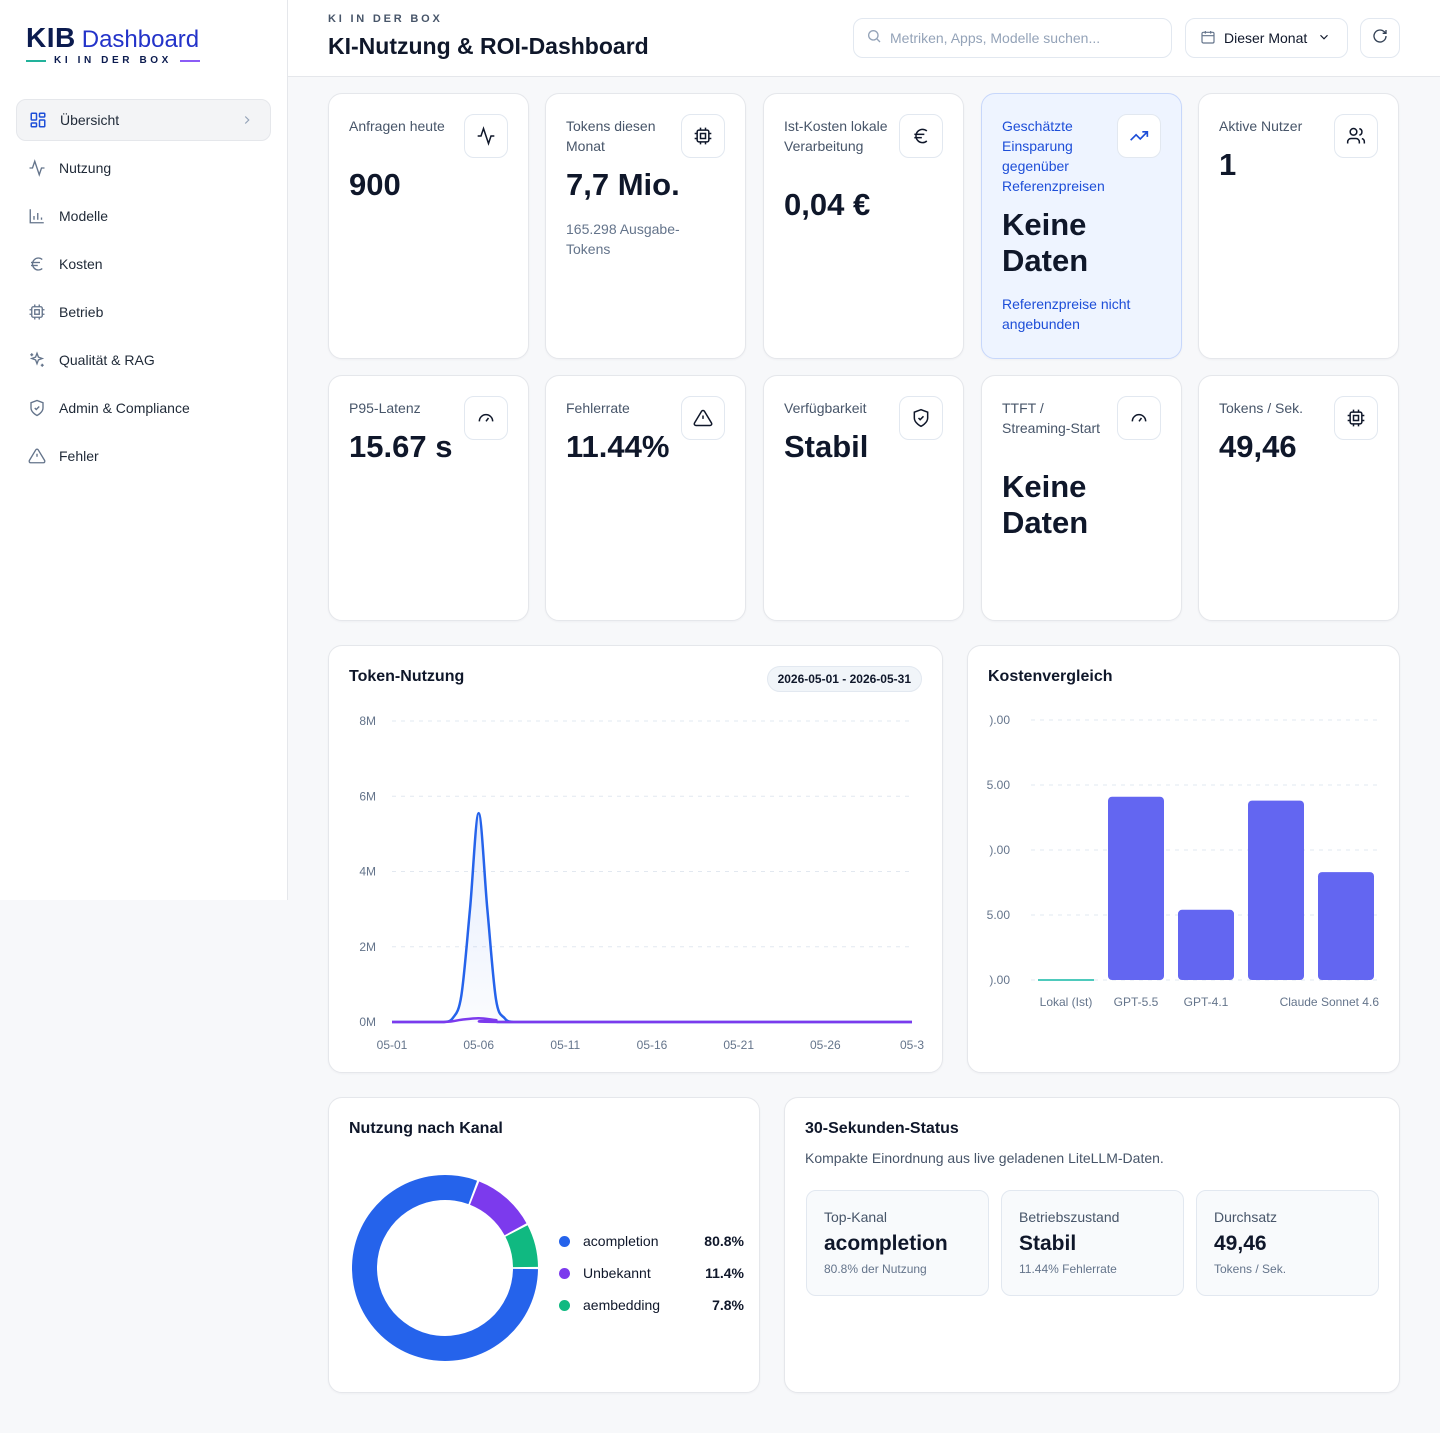 This screenshot has height=1433, width=1440. Describe the element at coordinates (367, 721) in the screenshot. I see `y-tick-label: 8M` at that location.